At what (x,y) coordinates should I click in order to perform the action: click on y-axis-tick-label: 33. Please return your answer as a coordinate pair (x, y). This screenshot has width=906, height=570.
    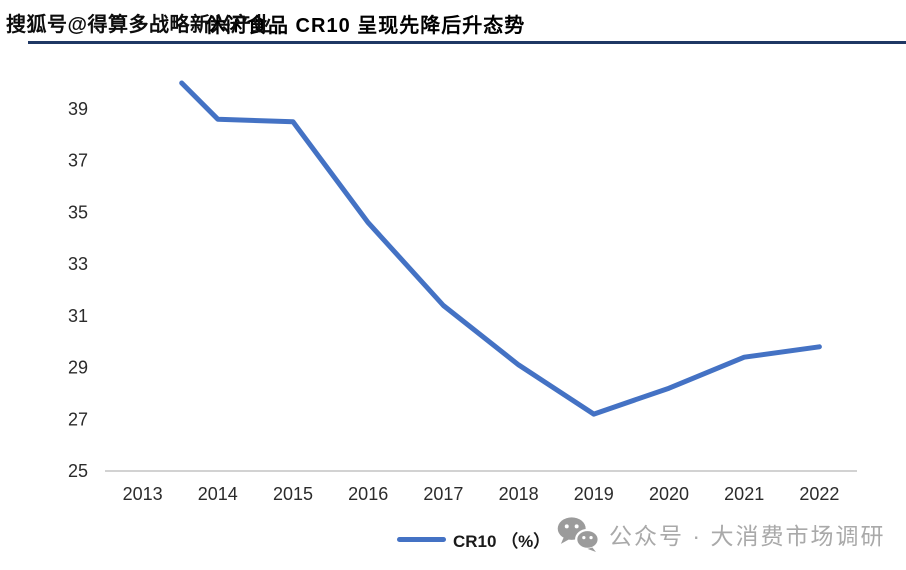
    Looking at the image, I should click on (78, 264).